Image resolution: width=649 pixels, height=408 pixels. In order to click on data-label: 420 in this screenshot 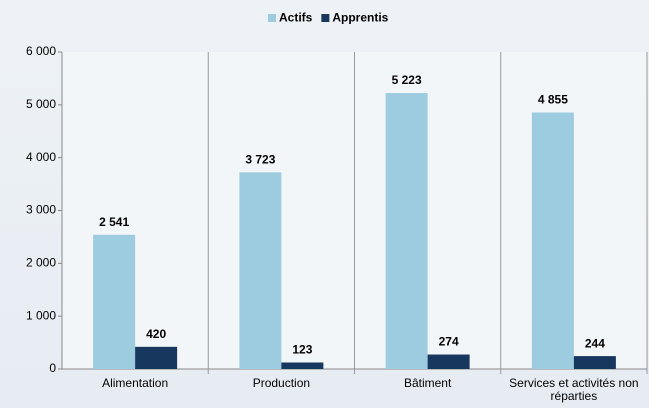, I will do `click(156, 334)`.